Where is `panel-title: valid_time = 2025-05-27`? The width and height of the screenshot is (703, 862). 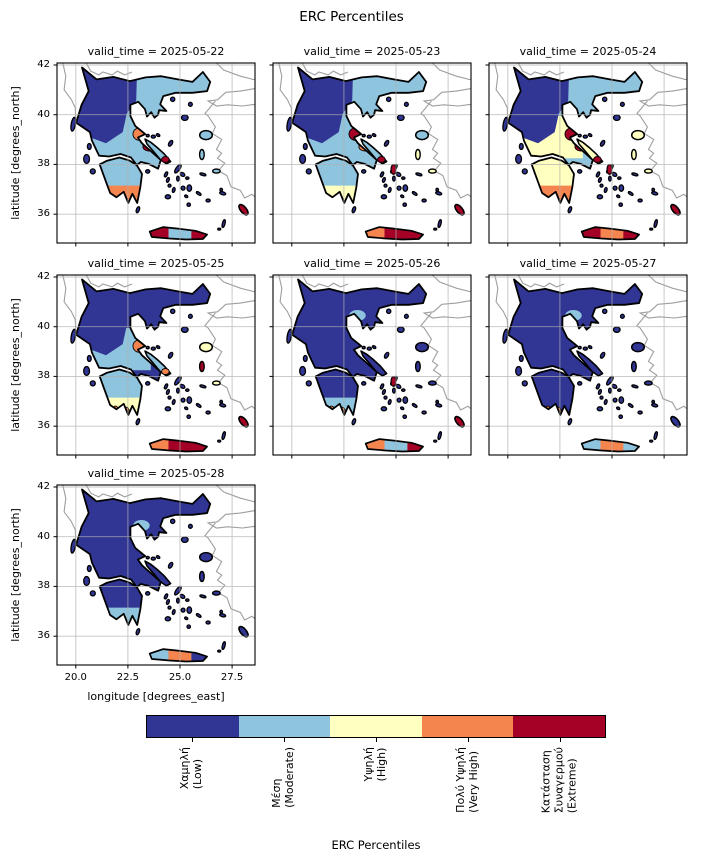 panel-title: valid_time = 2025-05-27 is located at coordinates (588, 263).